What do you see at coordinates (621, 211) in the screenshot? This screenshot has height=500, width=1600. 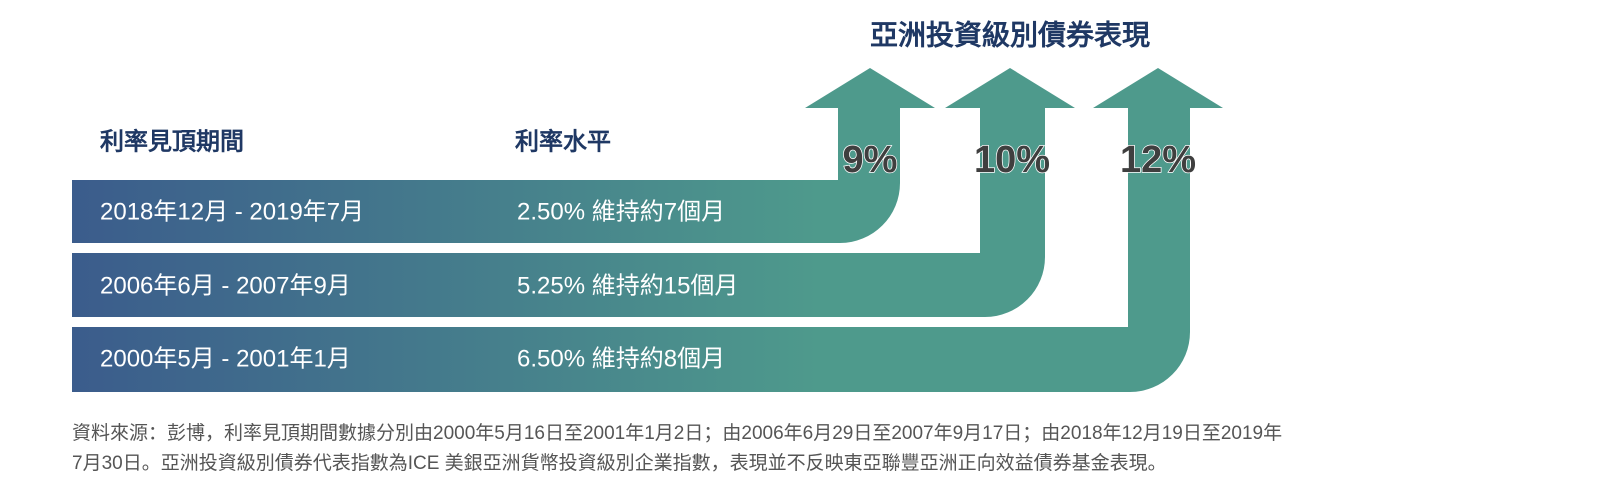 I see `row-level: 2.50% 維持約7個月` at bounding box center [621, 211].